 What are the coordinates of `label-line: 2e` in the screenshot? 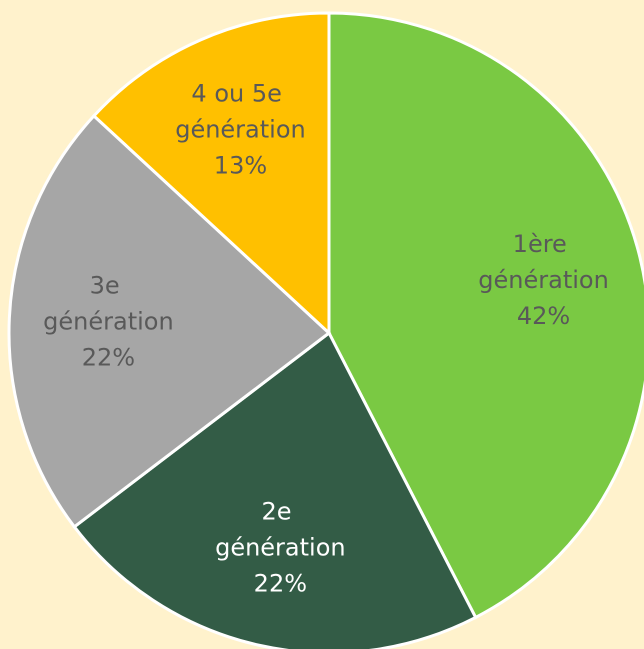 It's located at (281, 511).